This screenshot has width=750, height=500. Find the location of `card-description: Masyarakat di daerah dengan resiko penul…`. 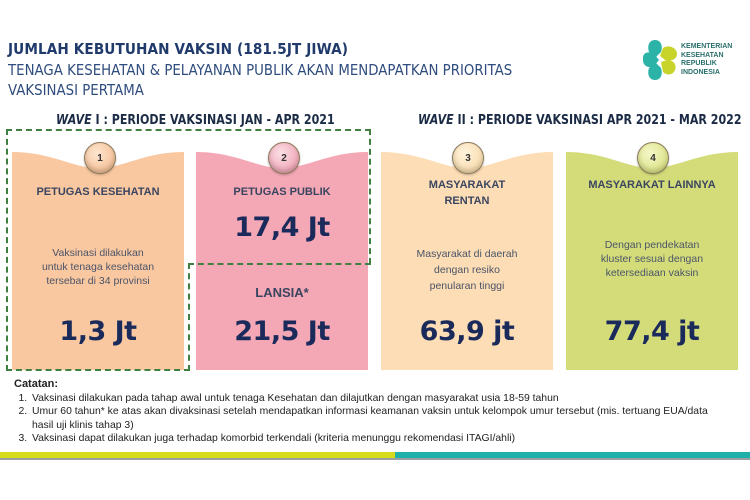

card-description: Masyarakat di daerah dengan resiko penul… is located at coordinates (467, 270).